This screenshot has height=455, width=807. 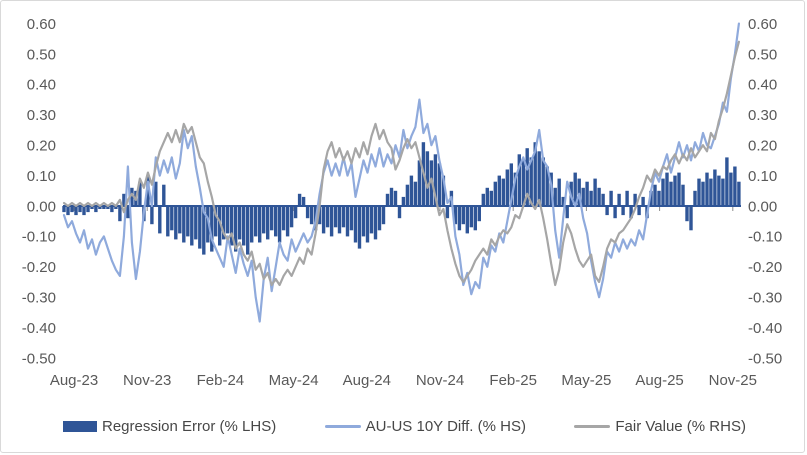 I want to click on y-axis-right-label: -0.20, so click(x=765, y=267).